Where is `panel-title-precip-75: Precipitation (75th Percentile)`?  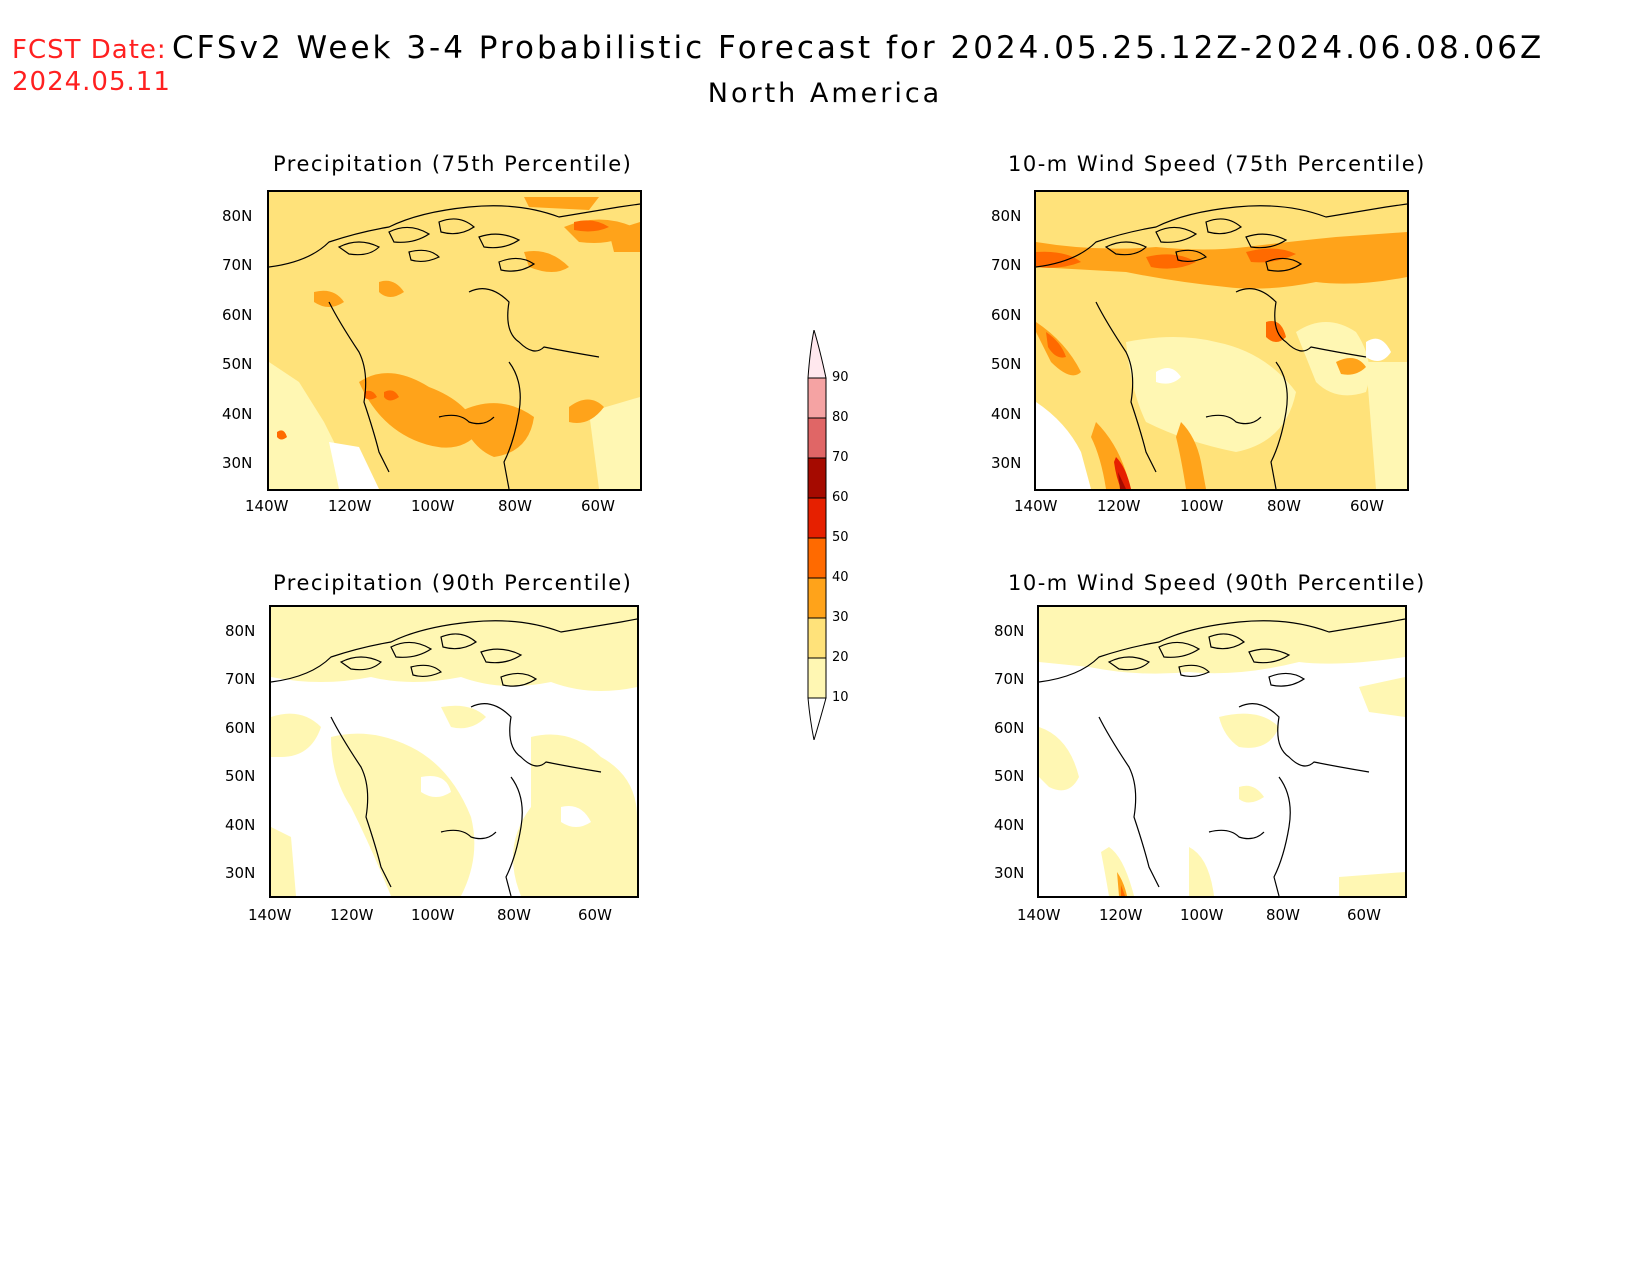
panel-title-precip-75: Precipitation (75th Percentile) is located at coordinates (453, 164).